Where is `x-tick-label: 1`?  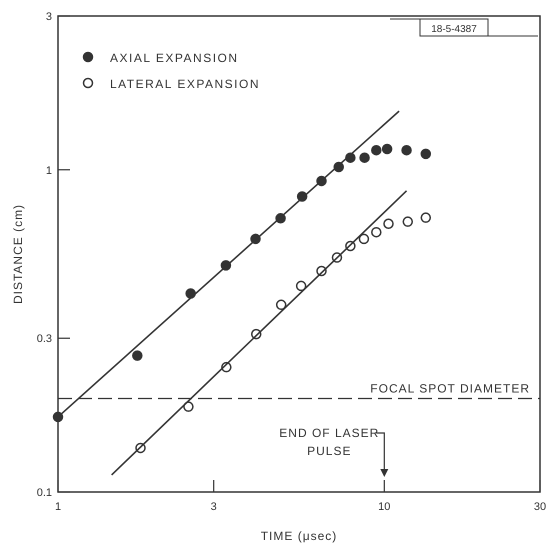
x-tick-label: 1 is located at coordinates (58, 507).